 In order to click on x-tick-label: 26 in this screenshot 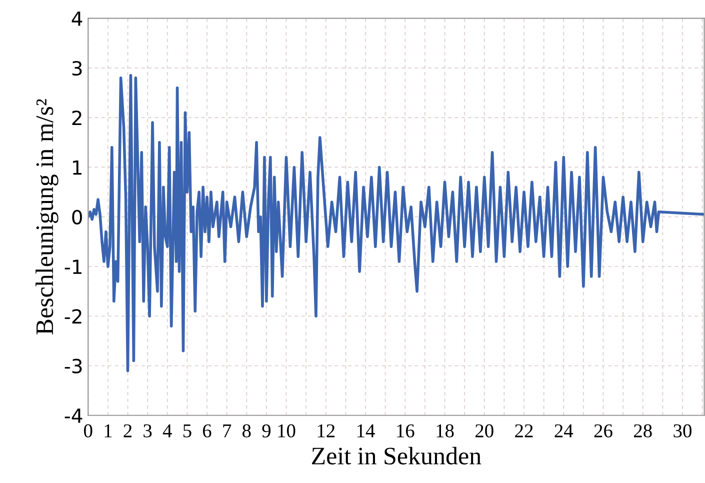, I will do `click(603, 431)`.